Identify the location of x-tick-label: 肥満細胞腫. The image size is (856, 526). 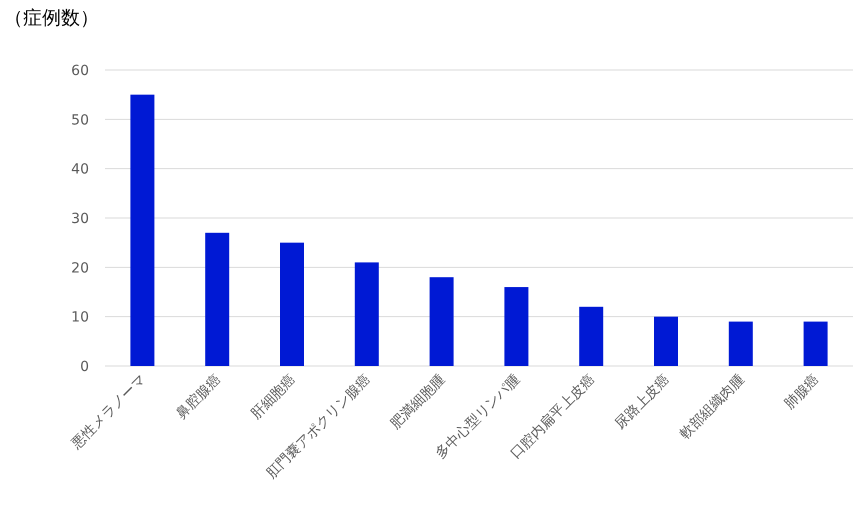
(418, 402).